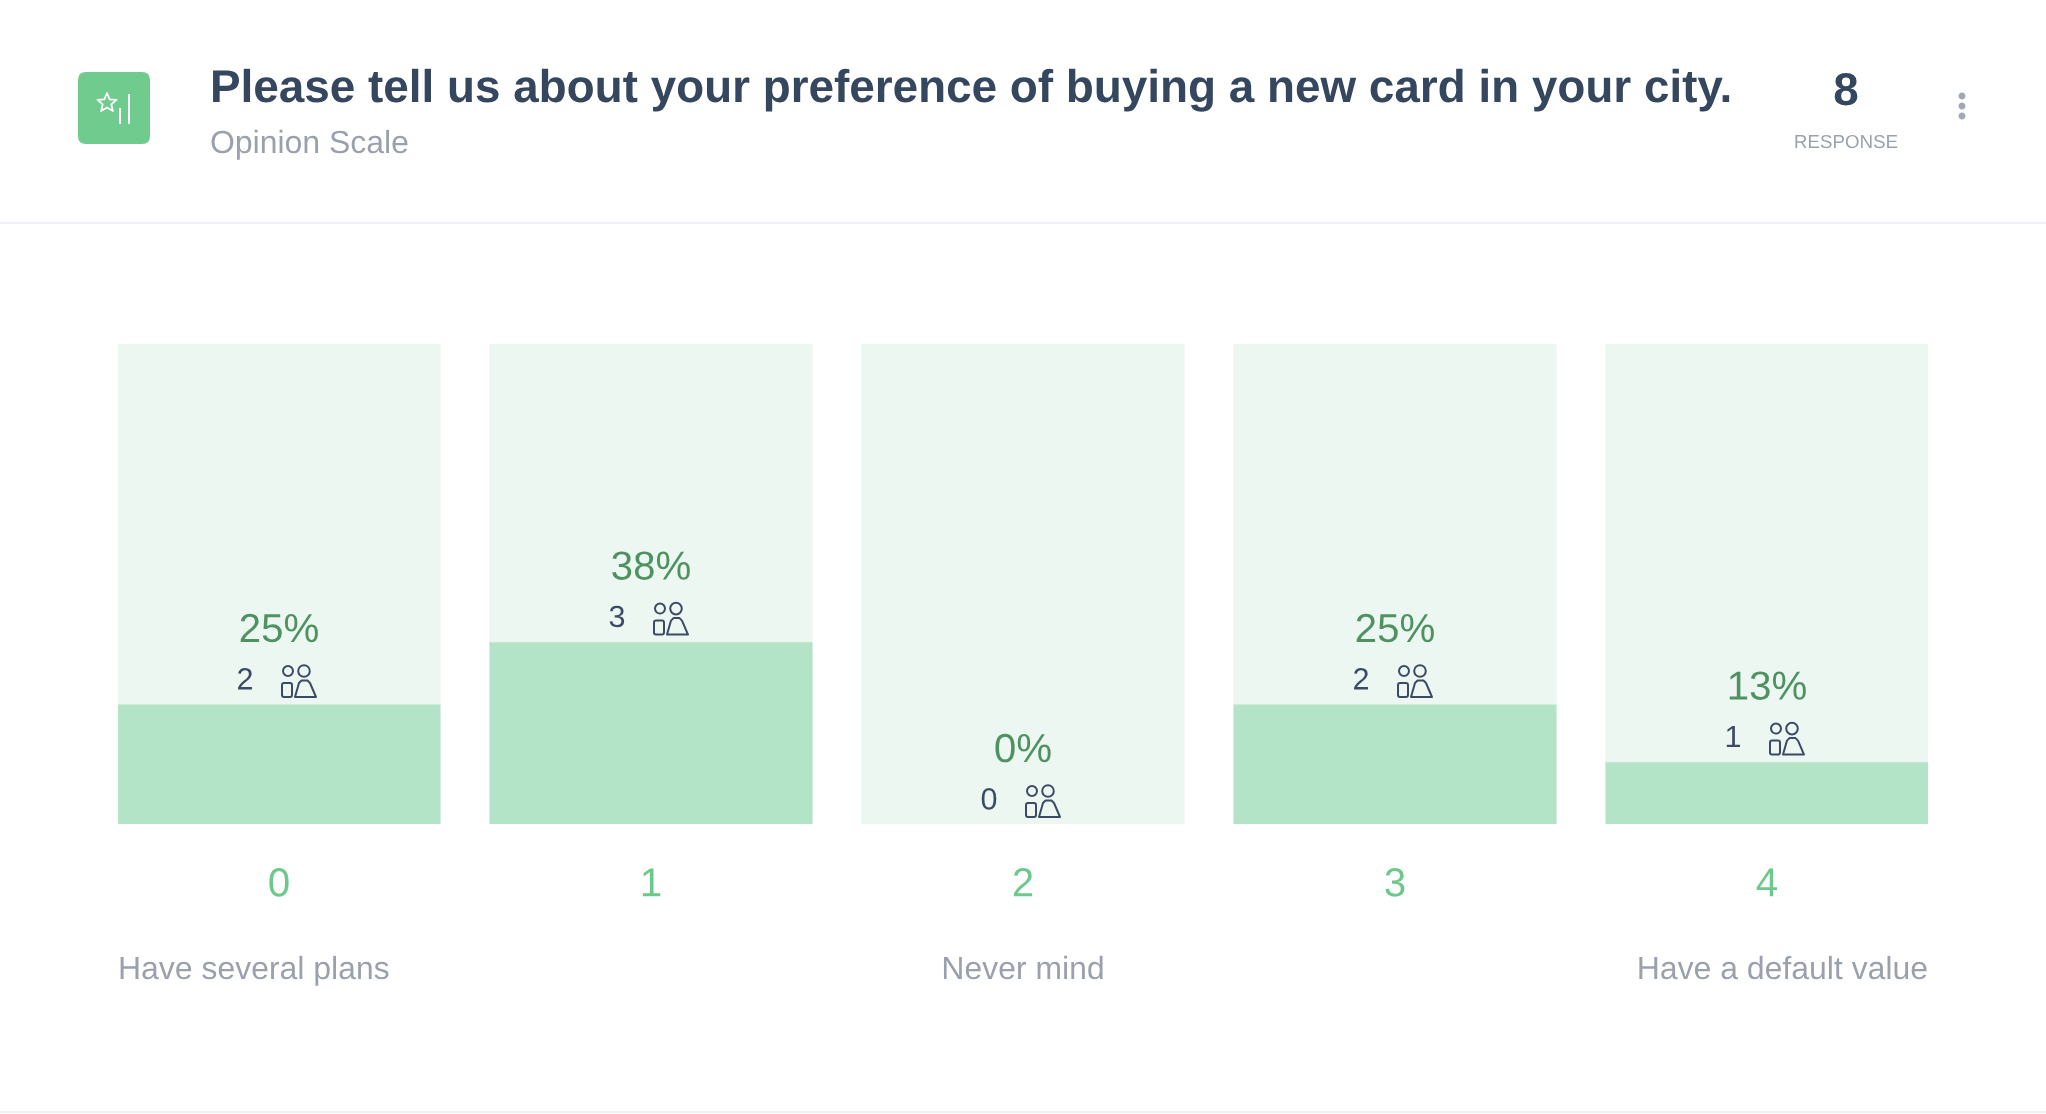 The image size is (2046, 1114). What do you see at coordinates (1846, 89) in the screenshot?
I see `text: 8` at bounding box center [1846, 89].